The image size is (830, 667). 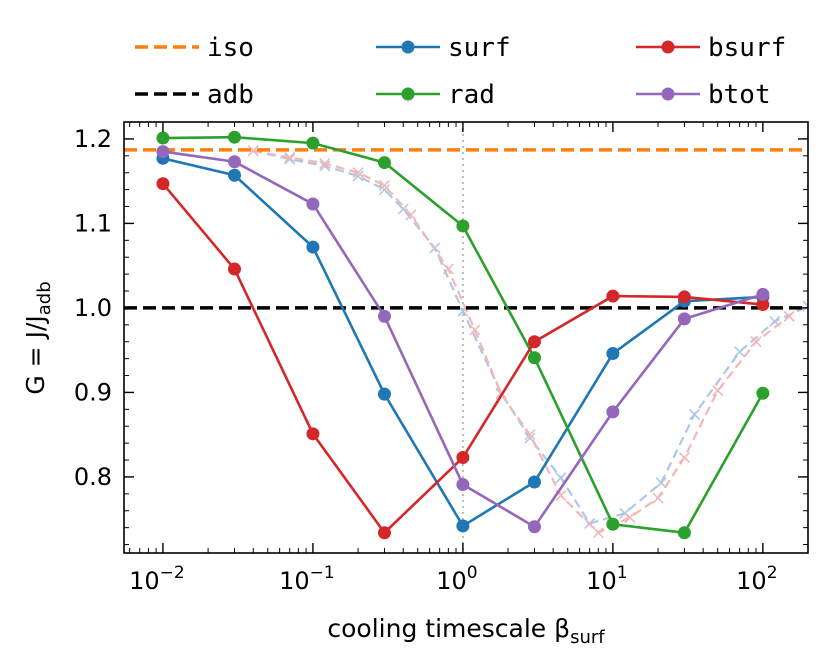 I want to click on legend-label: adb, so click(x=230, y=95).